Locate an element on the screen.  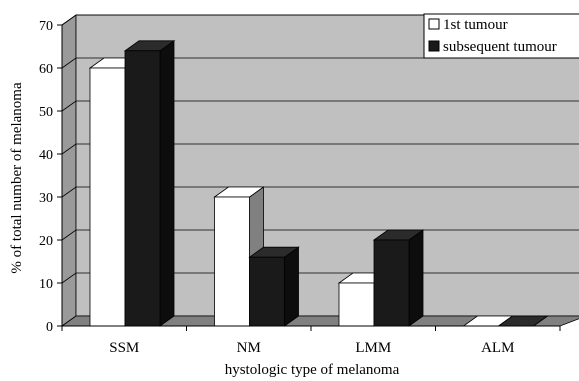
bar-front-nm-subsequent-tumour is located at coordinates (267, 291).